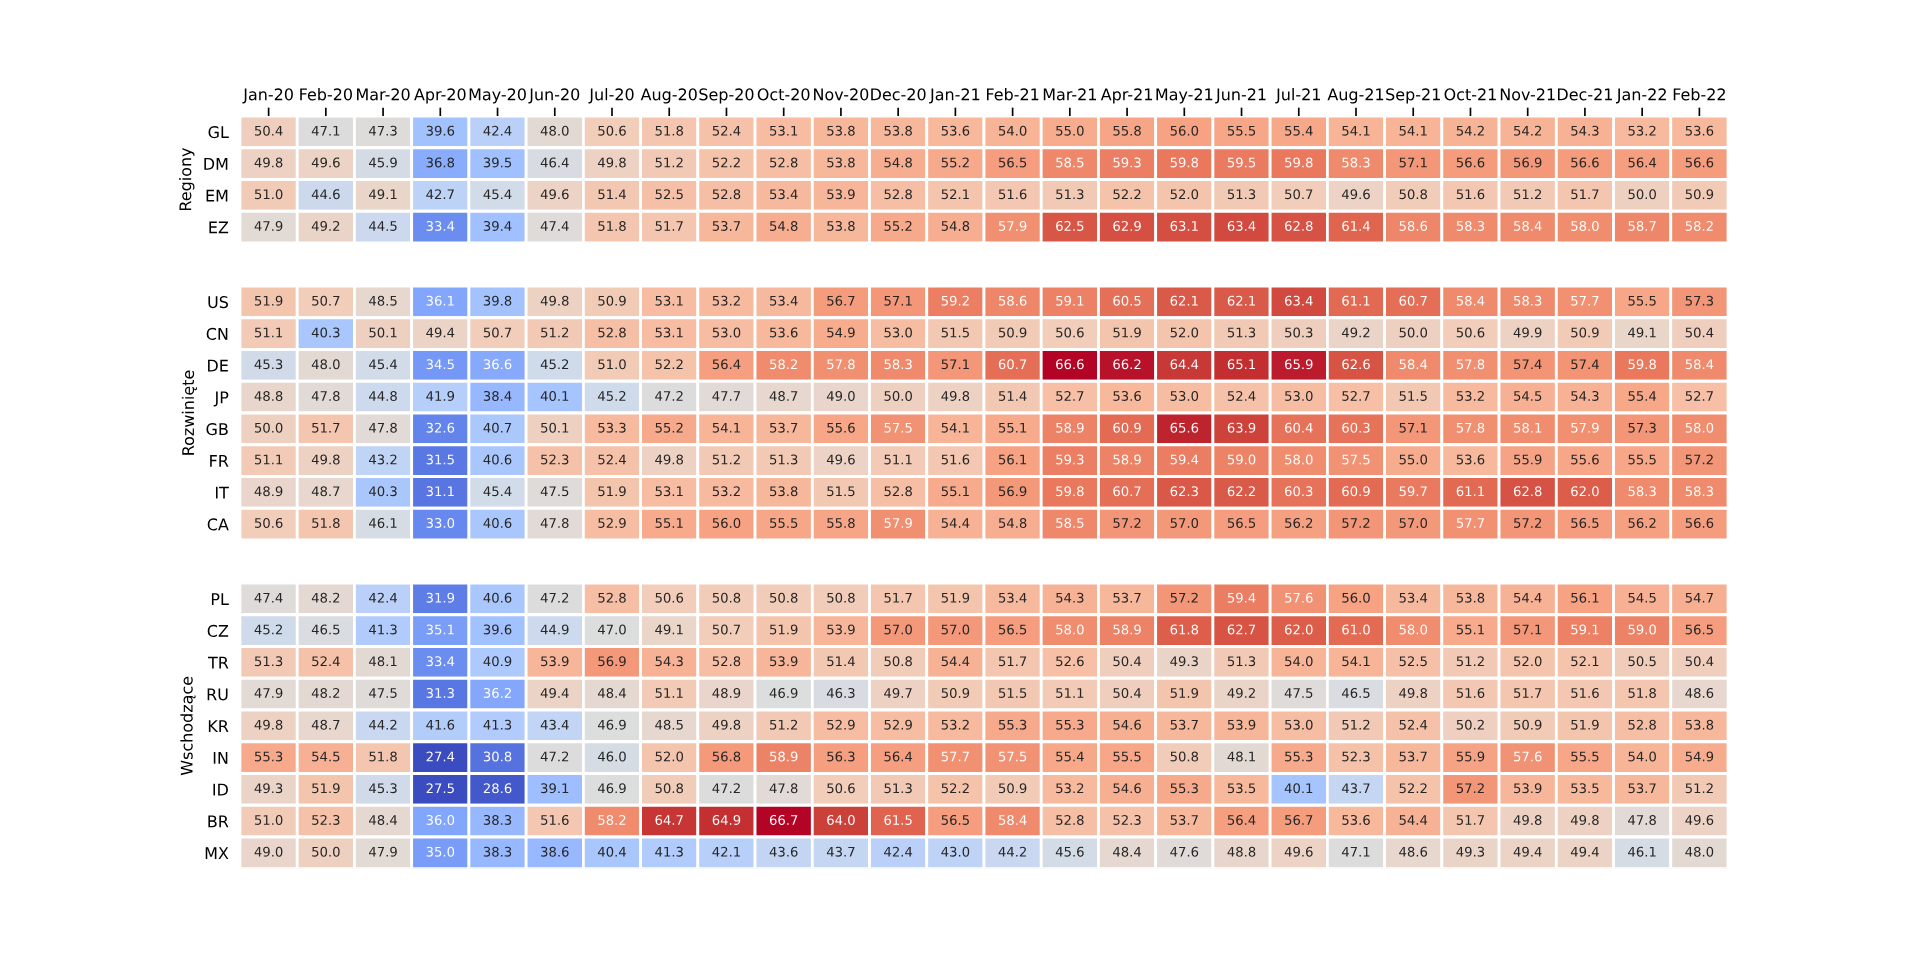 The width and height of the screenshot is (1920, 977). Describe the element at coordinates (840, 851) in the screenshot. I see `data-label: 43.7` at that location.